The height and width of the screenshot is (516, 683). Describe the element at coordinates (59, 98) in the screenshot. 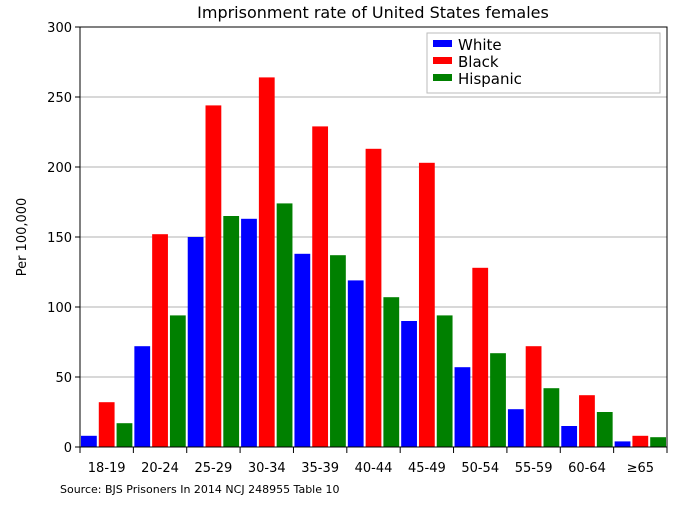

I see `y-tick-label: 250` at that location.